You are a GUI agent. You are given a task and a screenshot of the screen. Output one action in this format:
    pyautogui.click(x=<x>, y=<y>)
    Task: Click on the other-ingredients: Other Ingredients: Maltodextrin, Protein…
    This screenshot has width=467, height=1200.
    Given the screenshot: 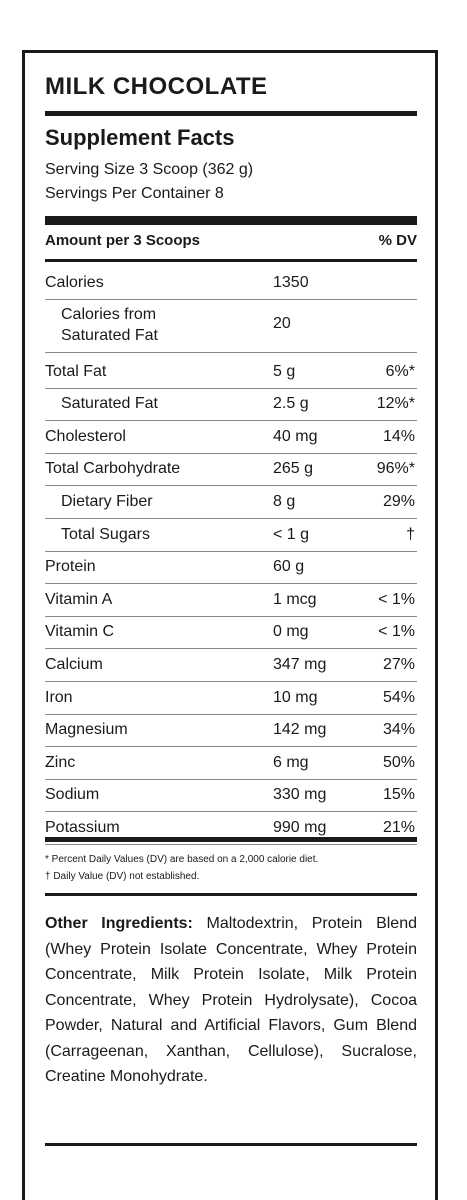 What is the action you would take?
    pyautogui.click(x=231, y=1000)
    